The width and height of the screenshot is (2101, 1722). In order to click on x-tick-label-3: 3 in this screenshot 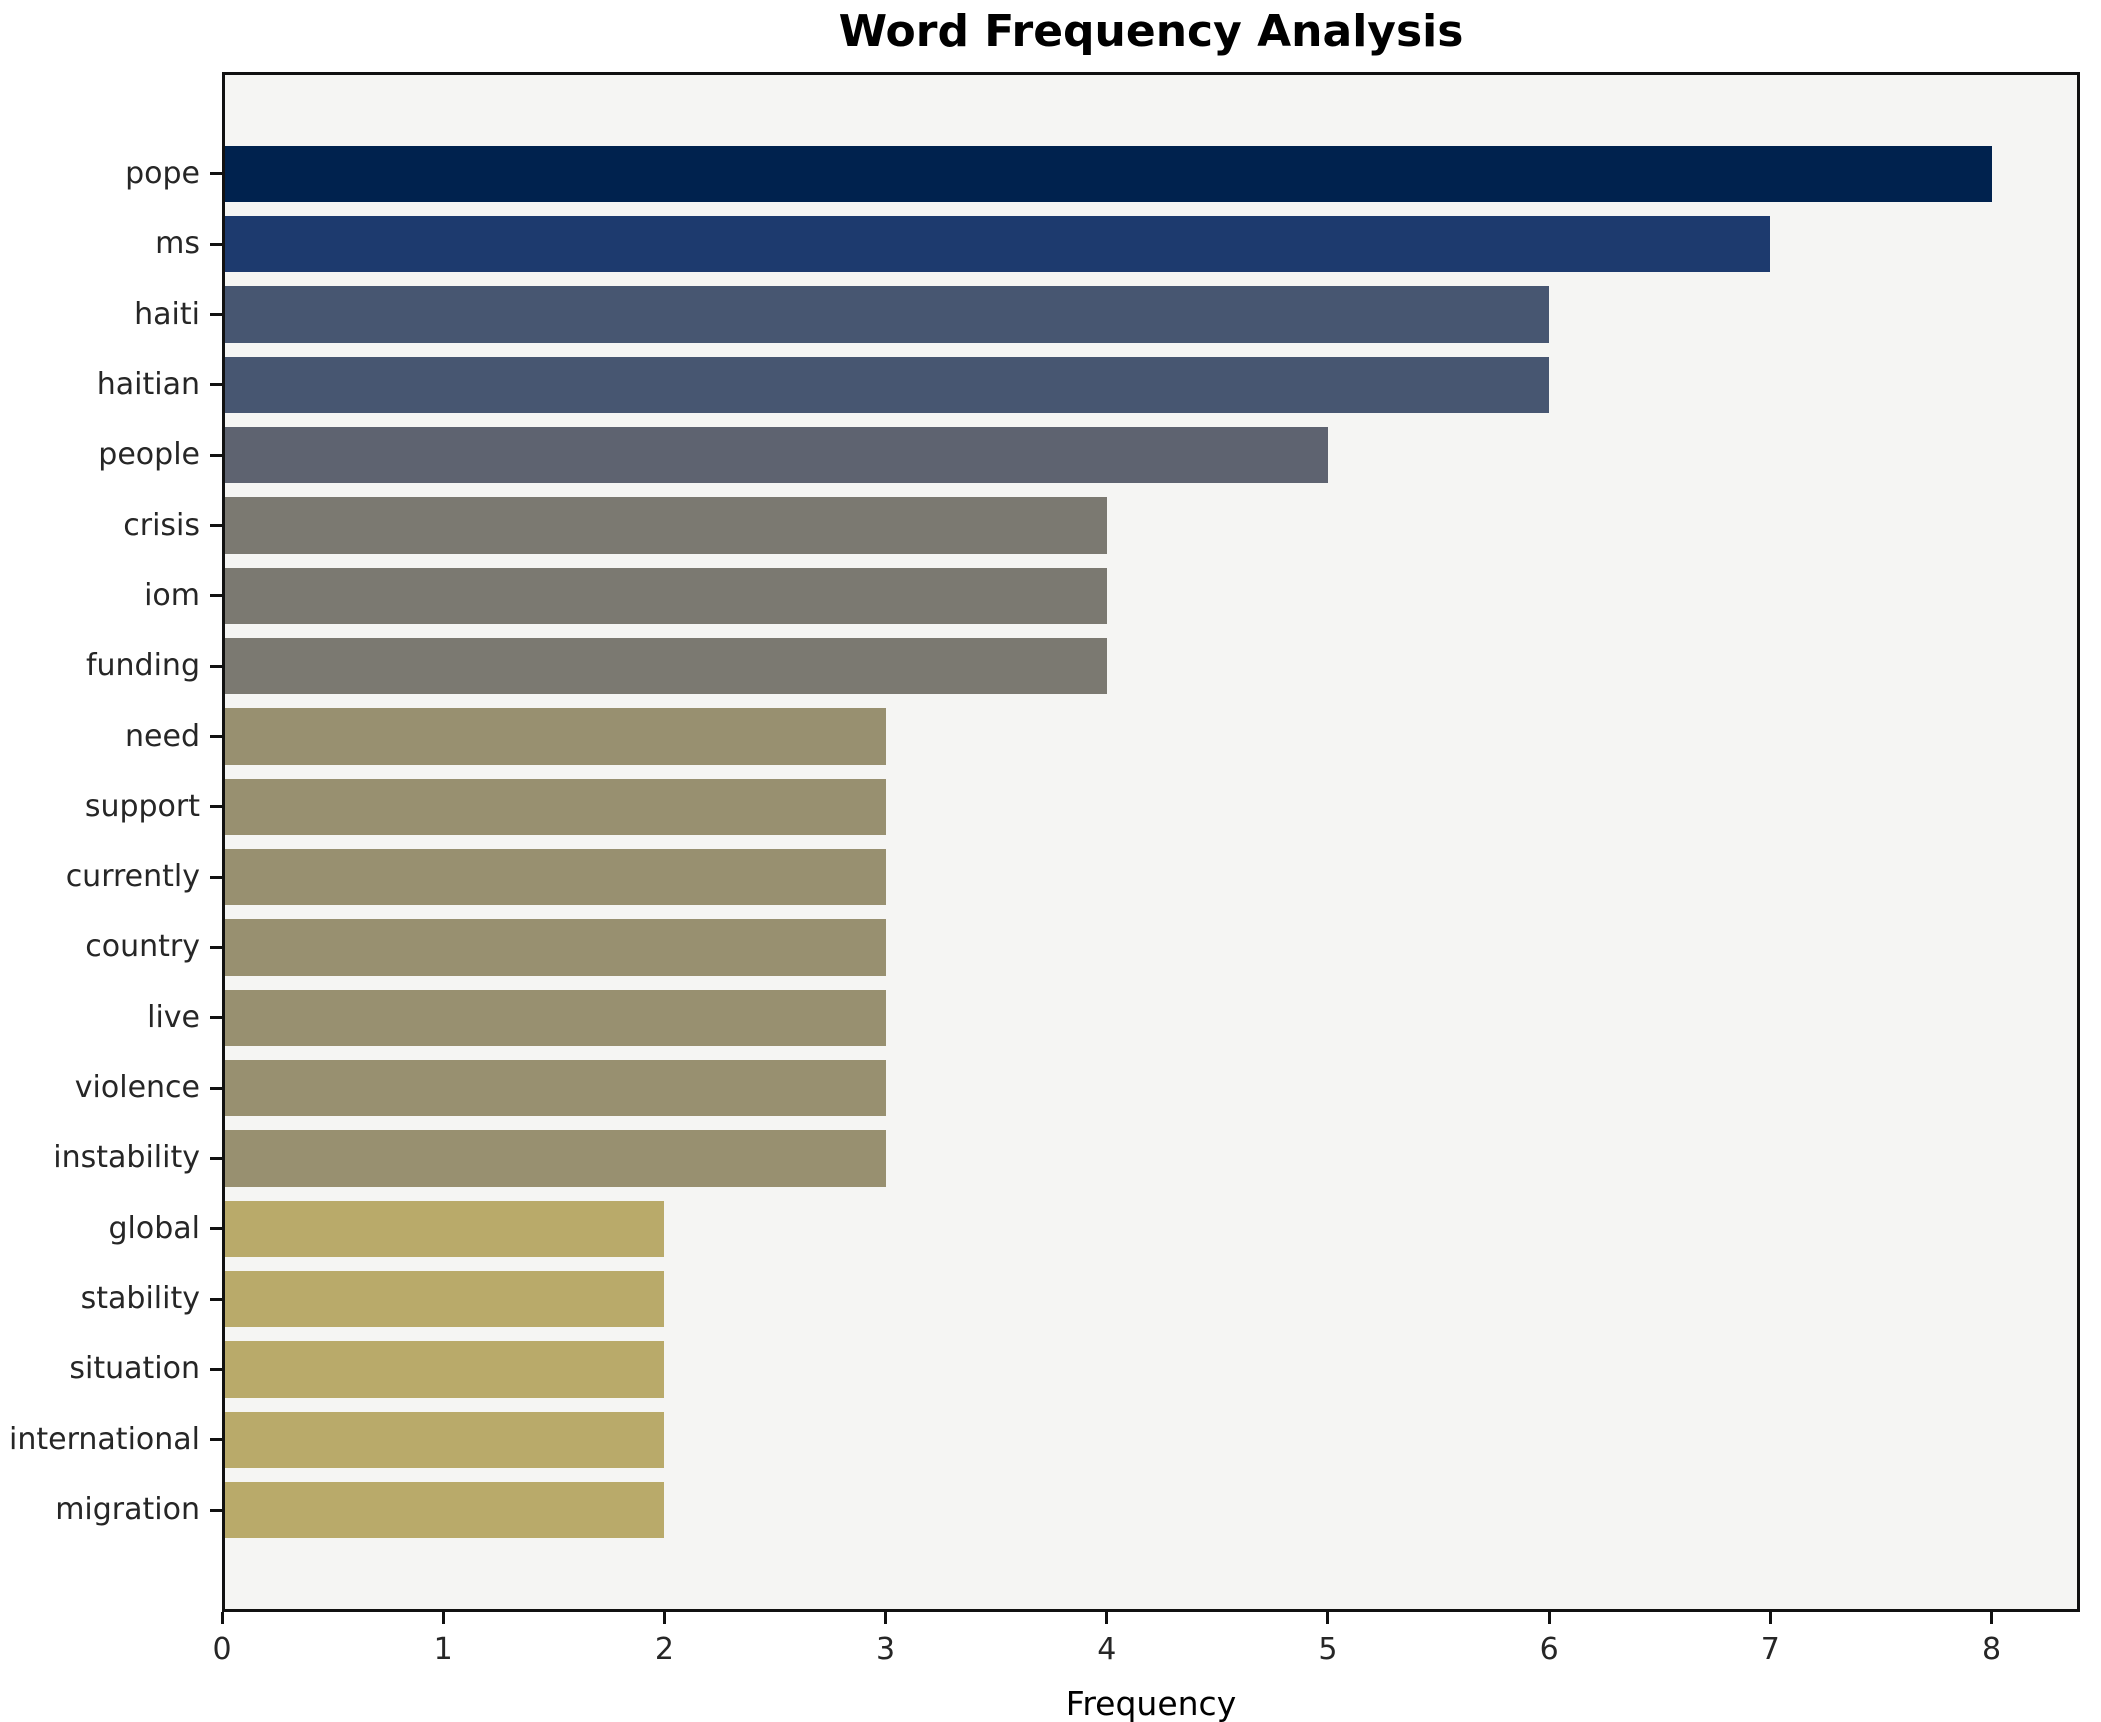, I will do `click(886, 1649)`.